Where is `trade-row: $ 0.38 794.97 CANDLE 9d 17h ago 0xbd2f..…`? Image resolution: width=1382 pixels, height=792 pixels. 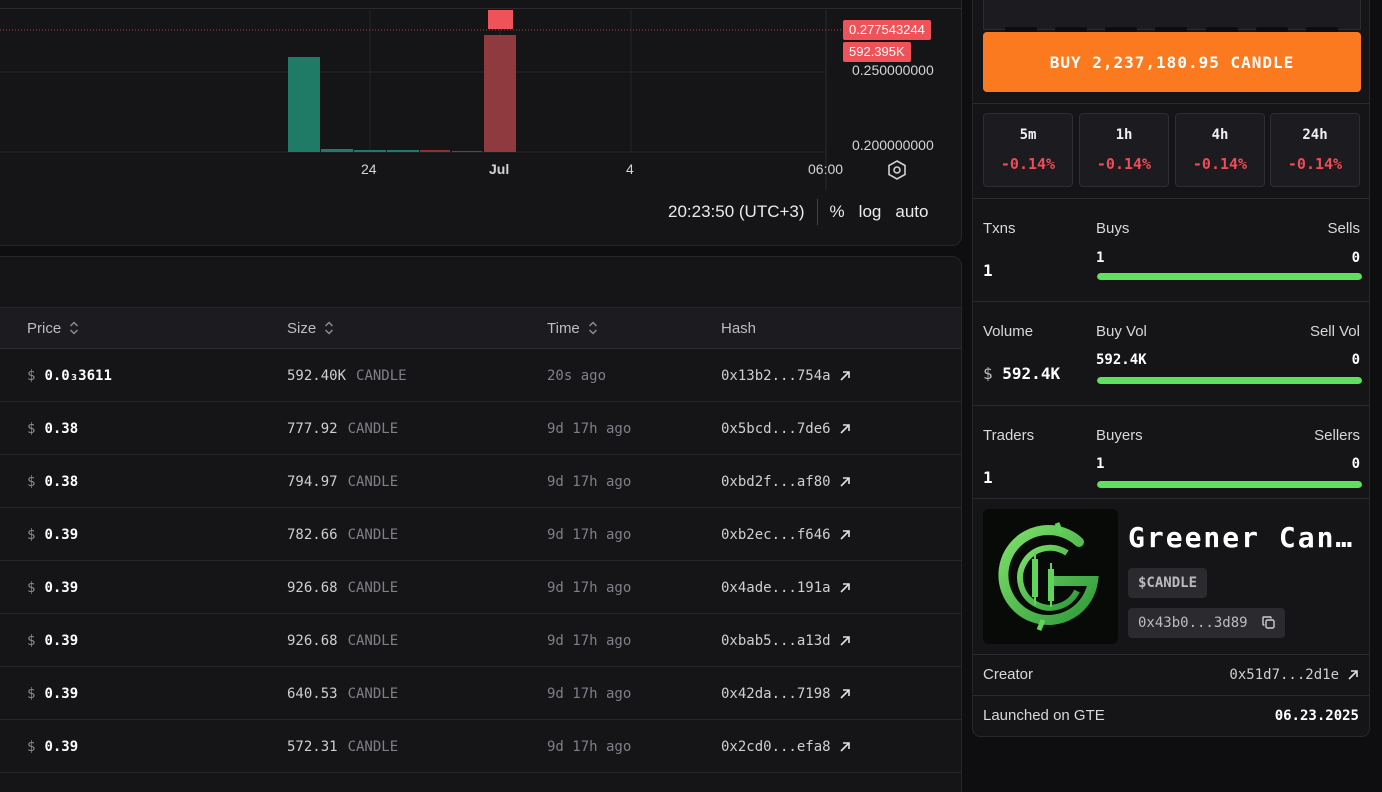 trade-row: $ 0.38 794.97 CANDLE 9d 17h ago 0xbd2f..… is located at coordinates (480, 481).